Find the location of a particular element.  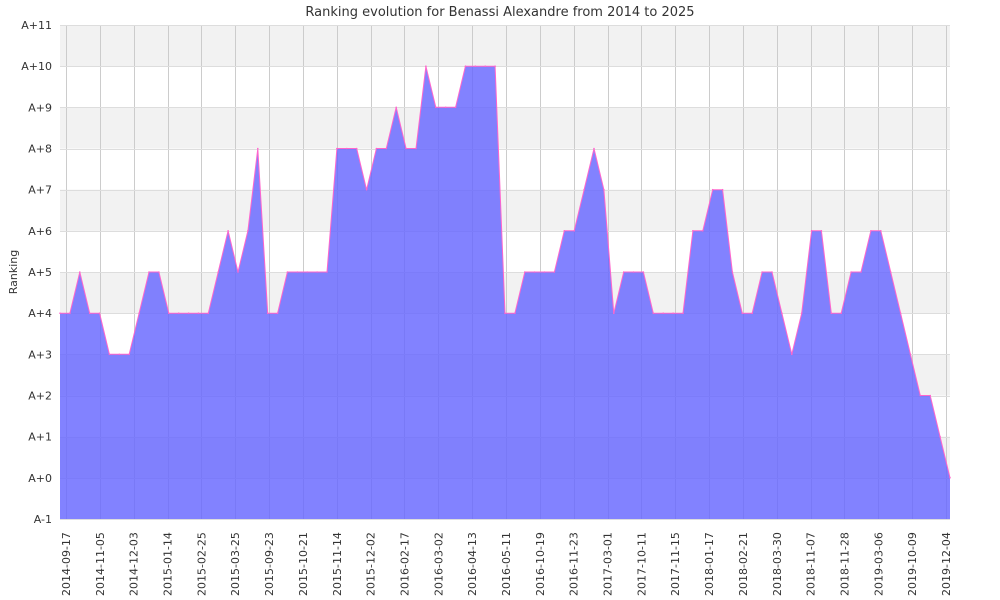

y-tick-label: A+8 is located at coordinates (40, 149).